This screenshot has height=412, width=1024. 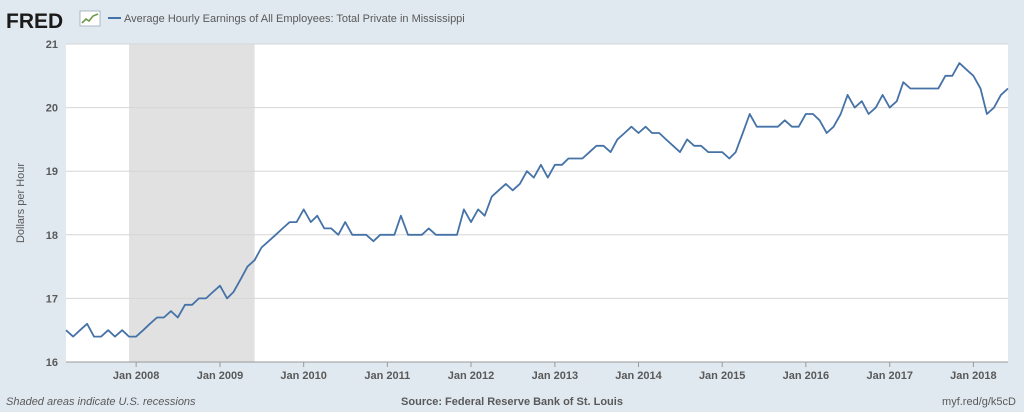 I want to click on y-axis: 16 17 18 19 20 21, so click(x=52, y=204).